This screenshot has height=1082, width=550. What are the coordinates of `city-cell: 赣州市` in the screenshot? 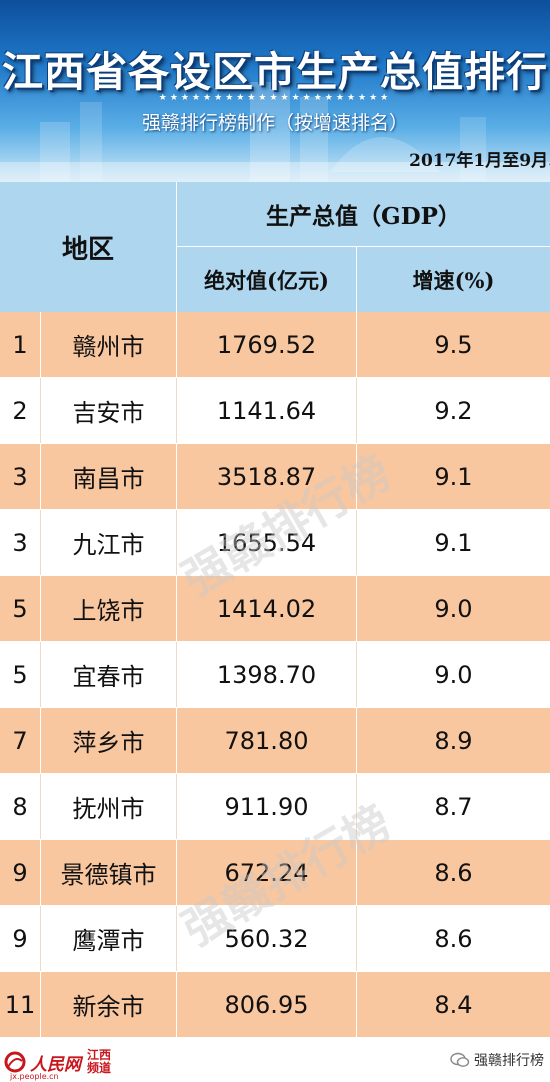 It's located at (108, 347).